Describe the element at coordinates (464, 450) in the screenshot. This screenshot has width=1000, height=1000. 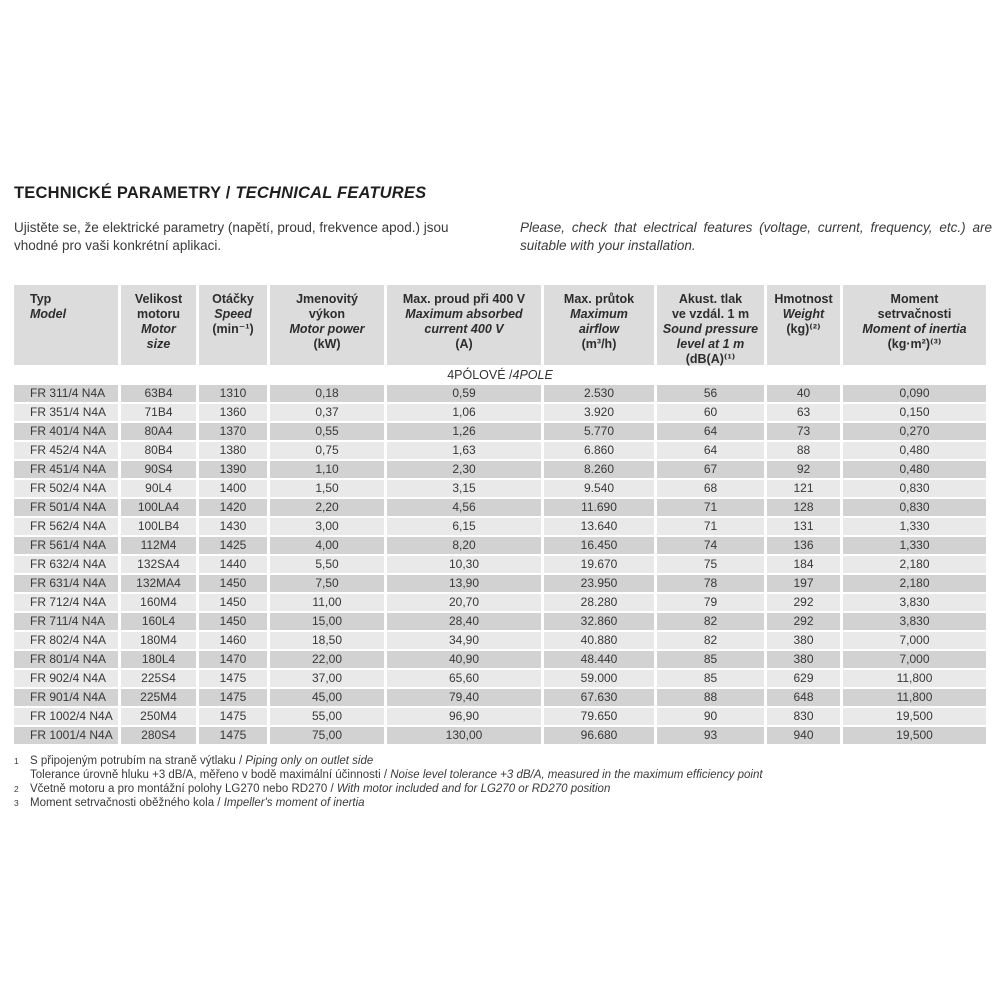
I see `cell-max-current: 1,63` at that location.